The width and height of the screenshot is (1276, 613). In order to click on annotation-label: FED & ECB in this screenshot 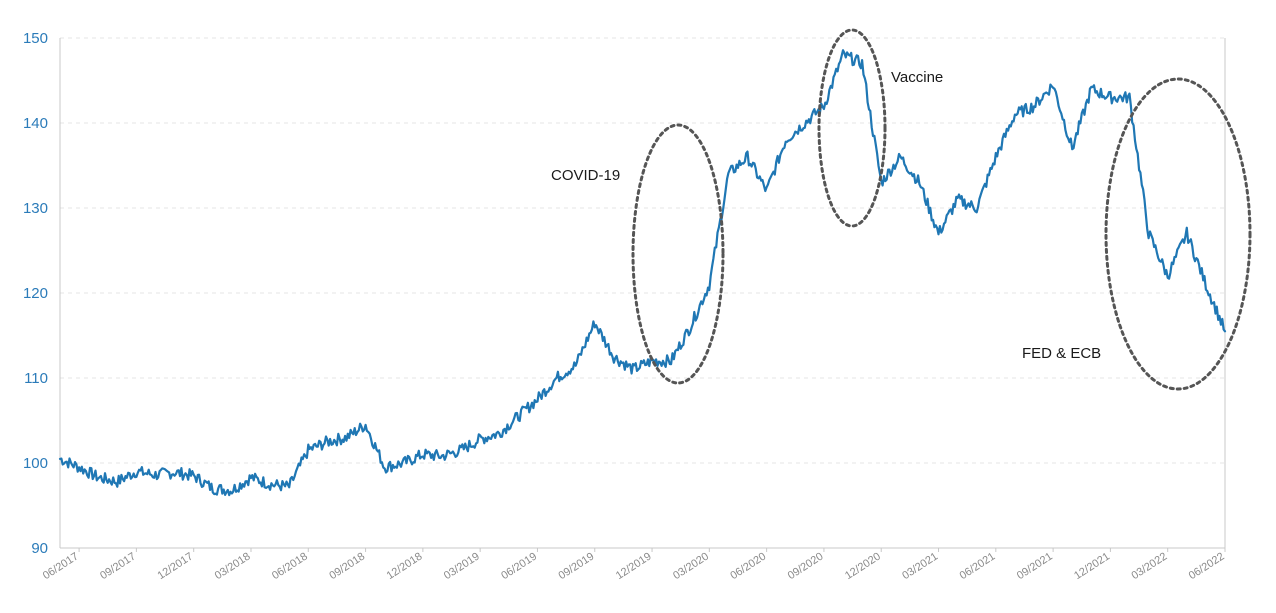, I will do `click(1061, 353)`.